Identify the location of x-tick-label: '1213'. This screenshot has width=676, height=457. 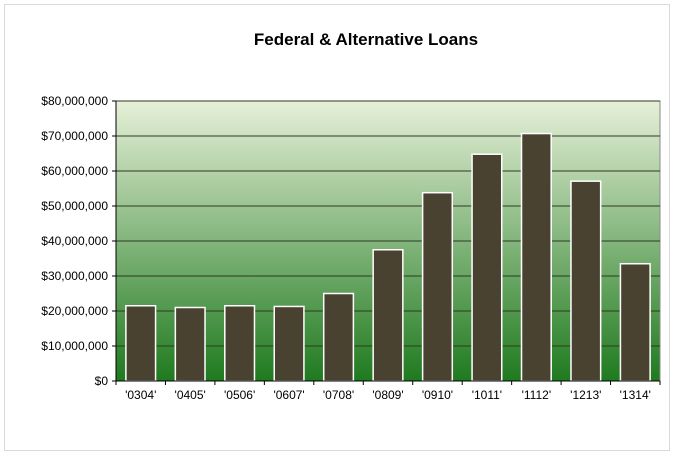
(585, 395).